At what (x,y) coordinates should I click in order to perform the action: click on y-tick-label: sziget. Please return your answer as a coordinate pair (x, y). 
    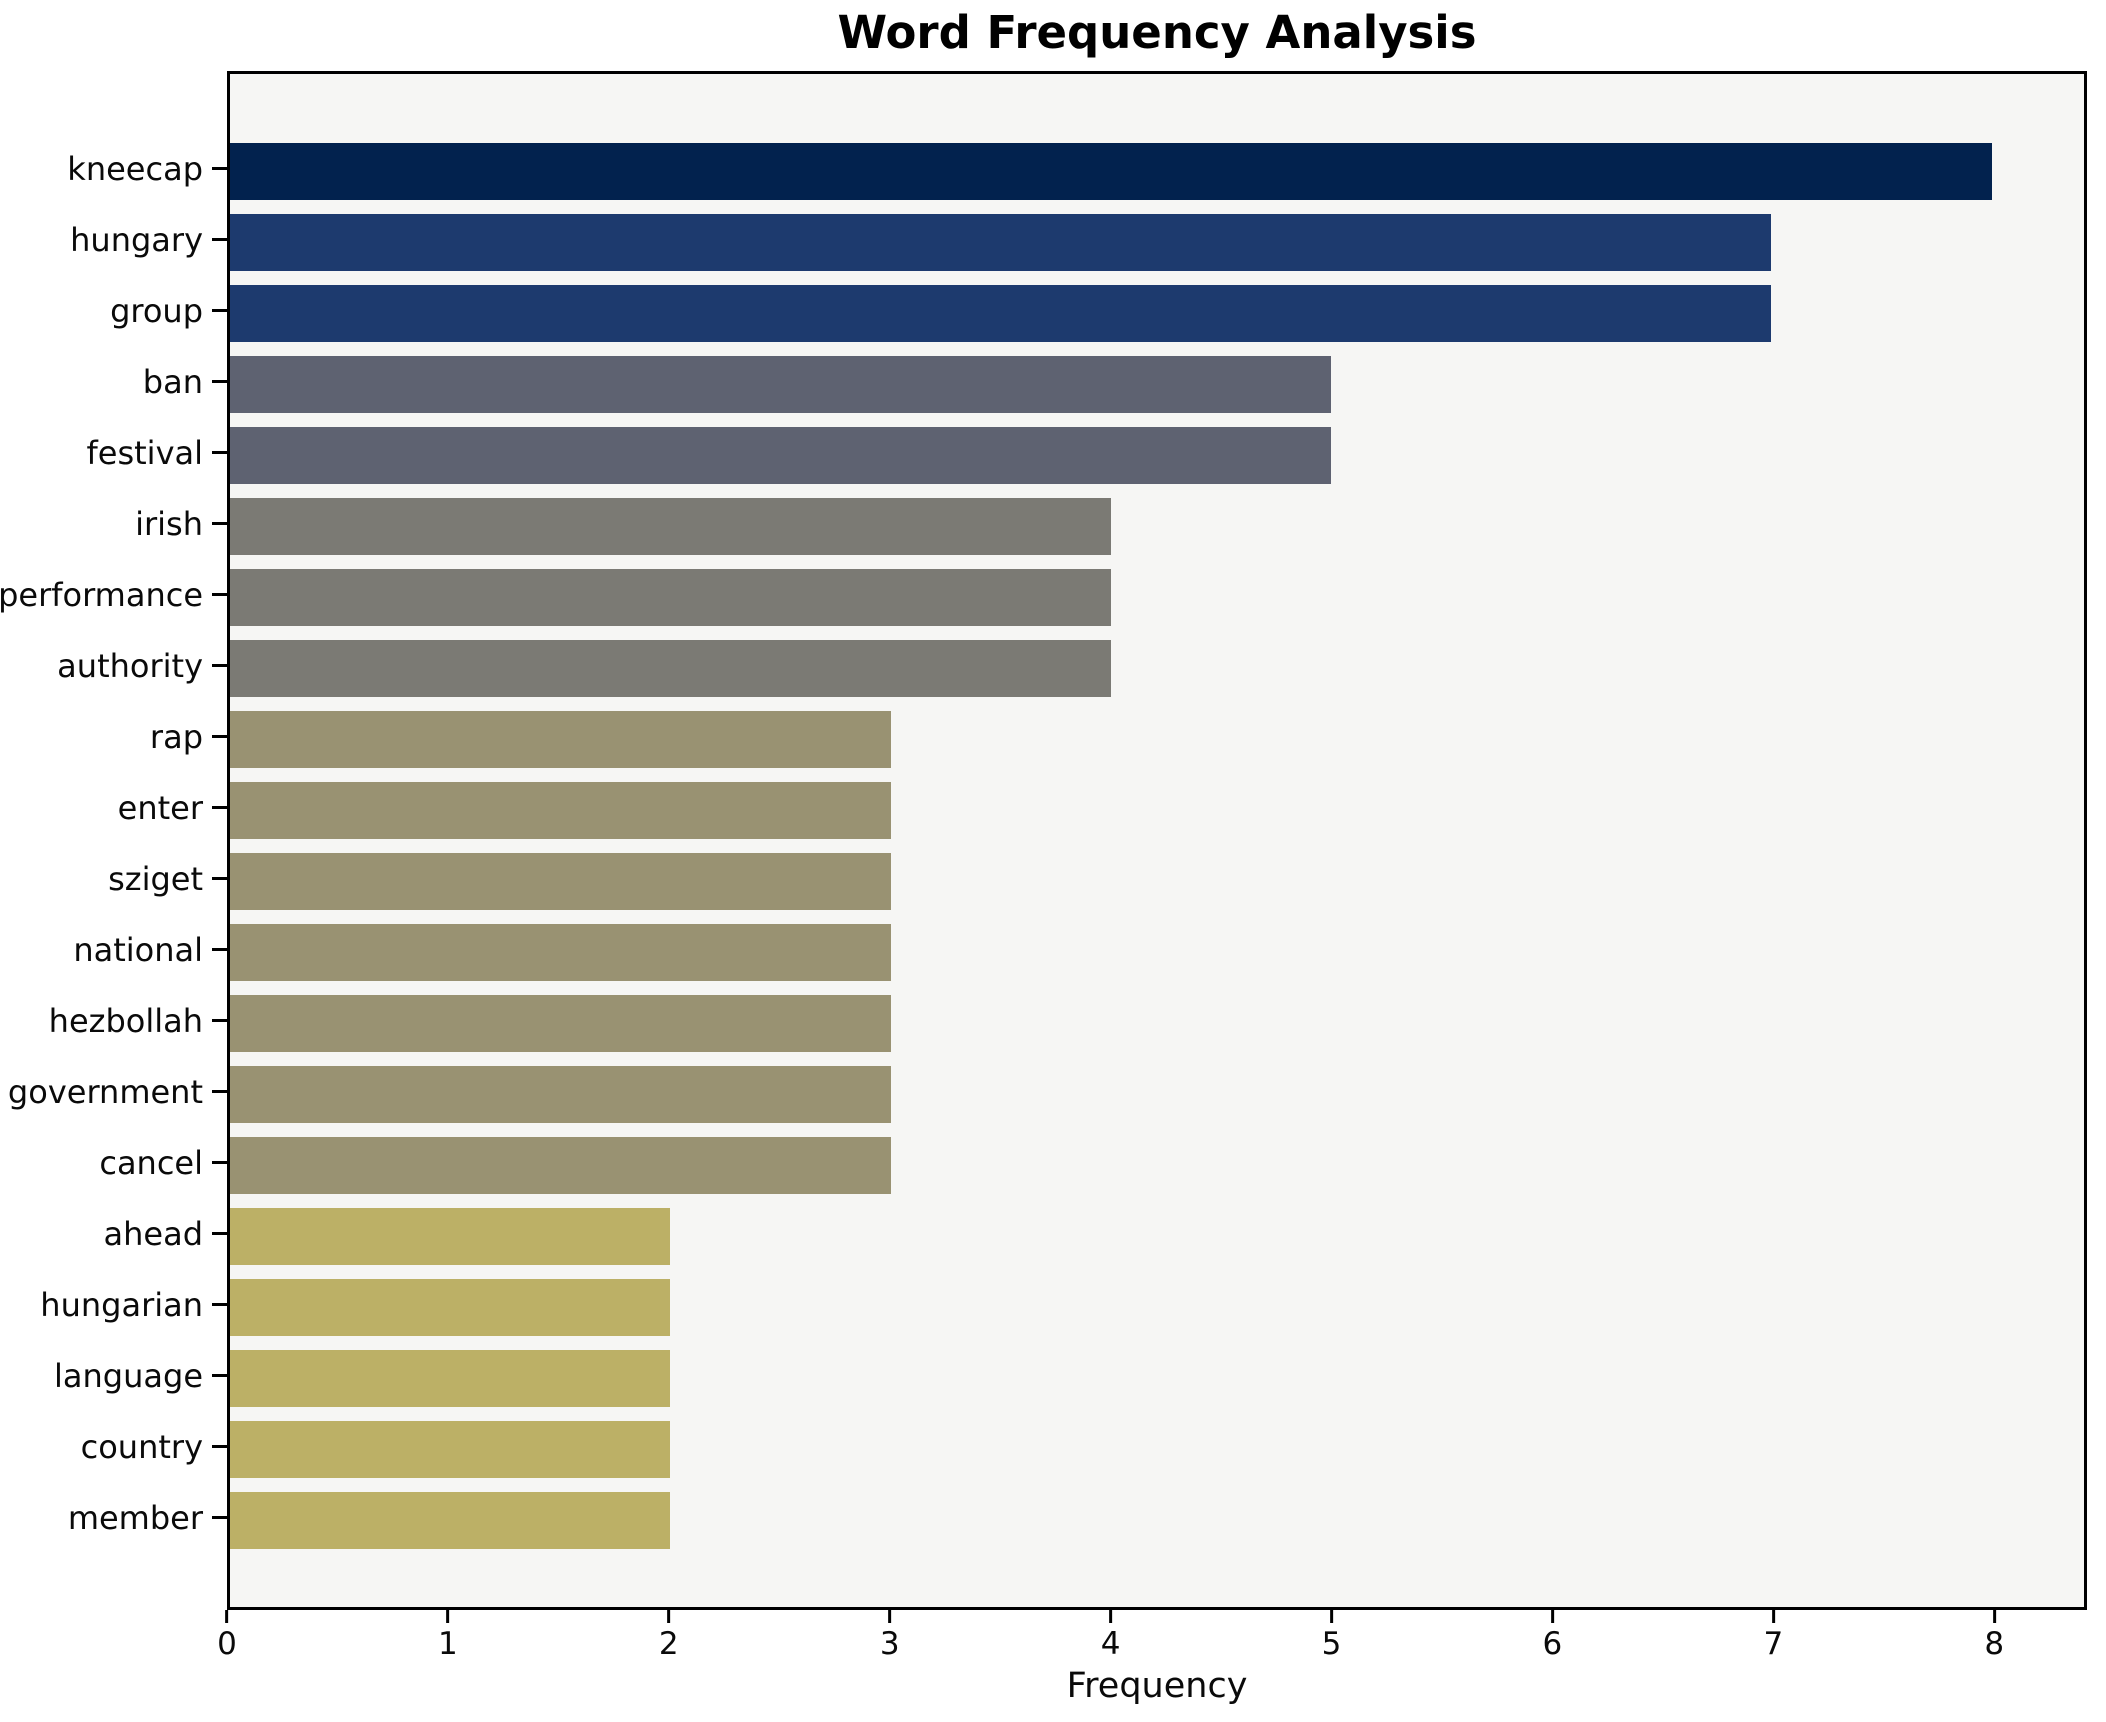
    Looking at the image, I should click on (155, 878).